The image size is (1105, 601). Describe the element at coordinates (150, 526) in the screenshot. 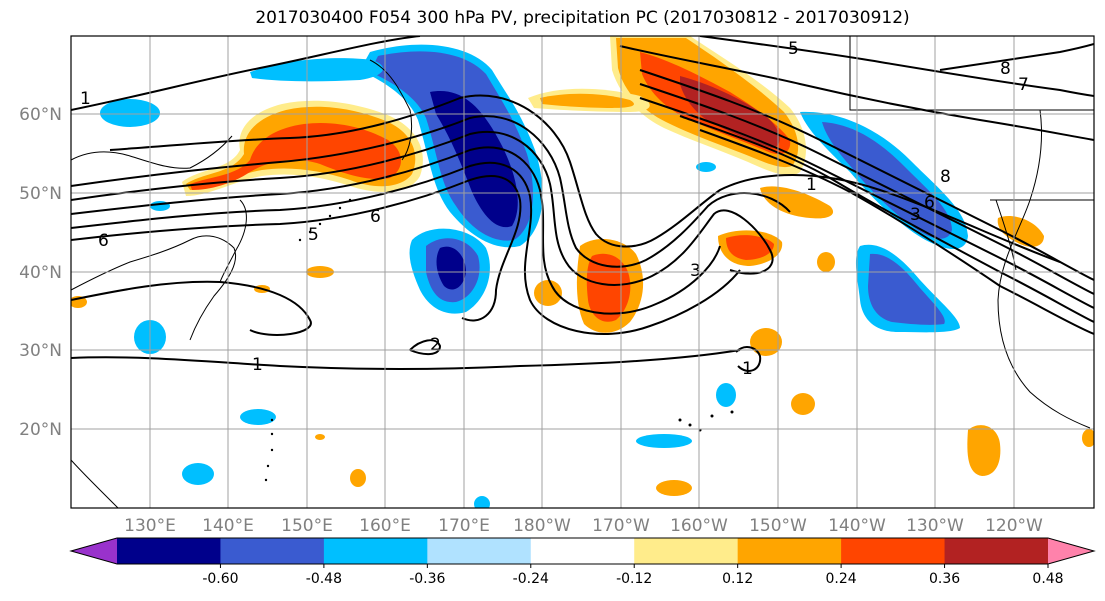

I see `lon-label: 130°E` at that location.